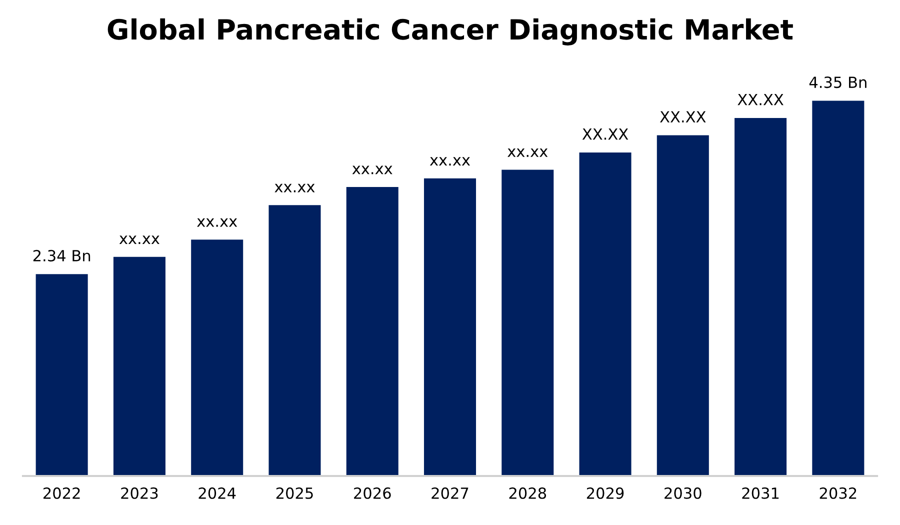 Image resolution: width=900 pixels, height=525 pixels. What do you see at coordinates (61, 256) in the screenshot?
I see `data-label: 2.34 Bn` at bounding box center [61, 256].